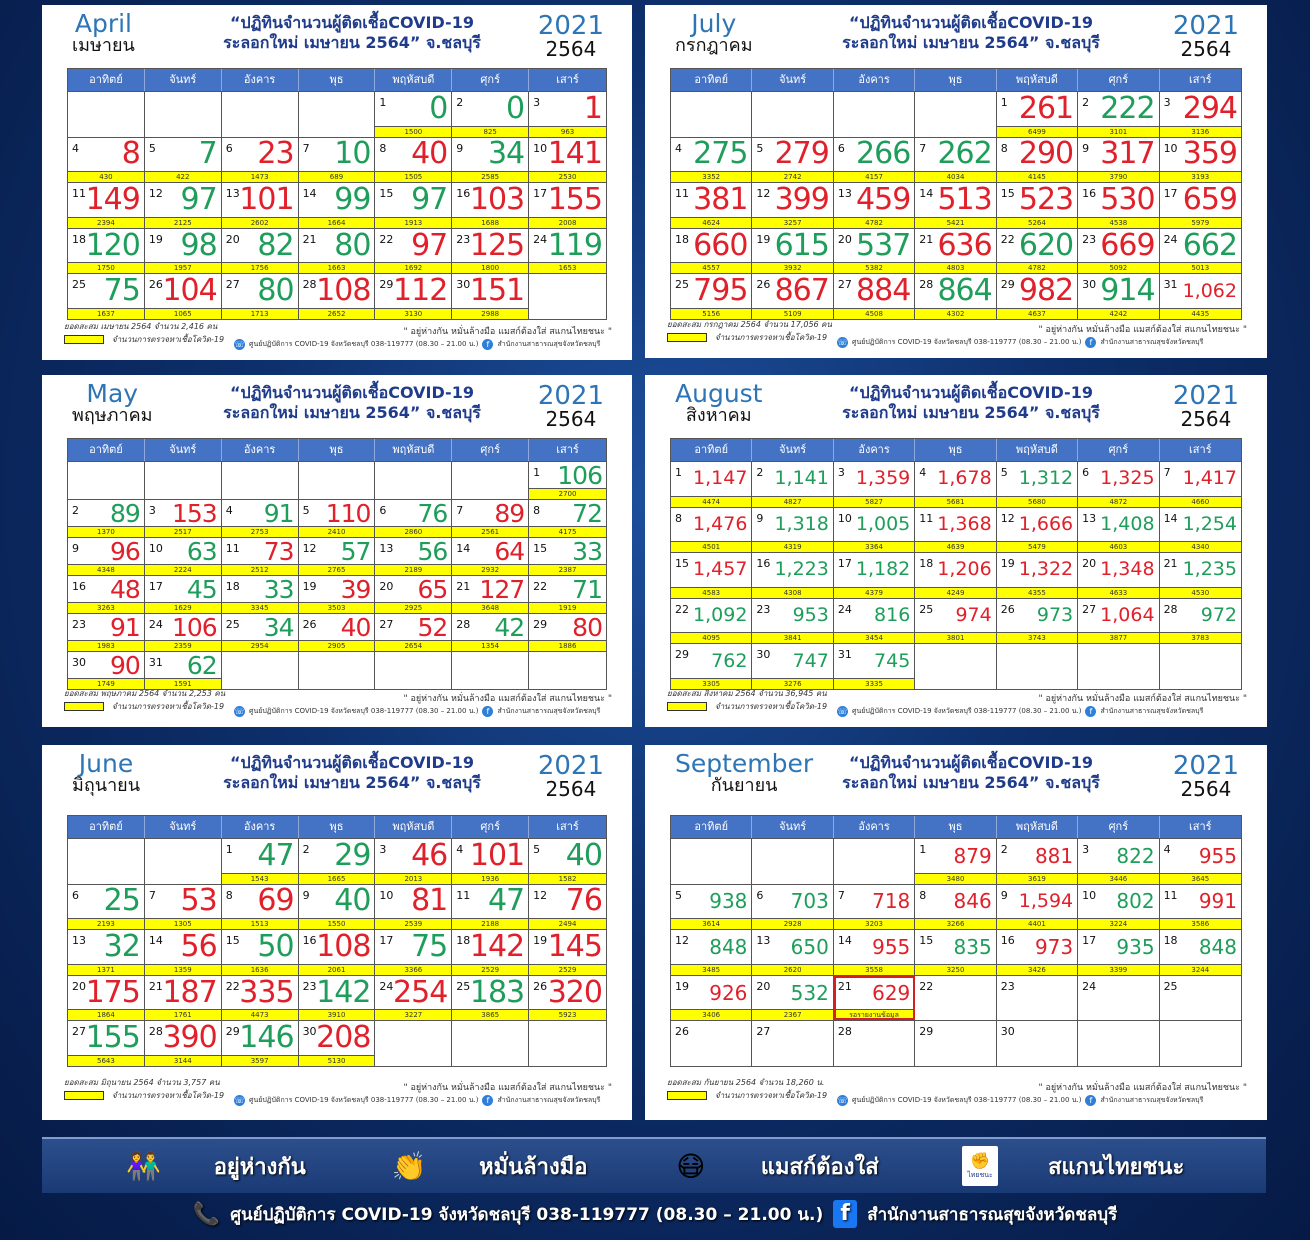 The image size is (1310, 1240). Describe the element at coordinates (356, 551) in the screenshot. I see `daily-cases: 57` at that location.